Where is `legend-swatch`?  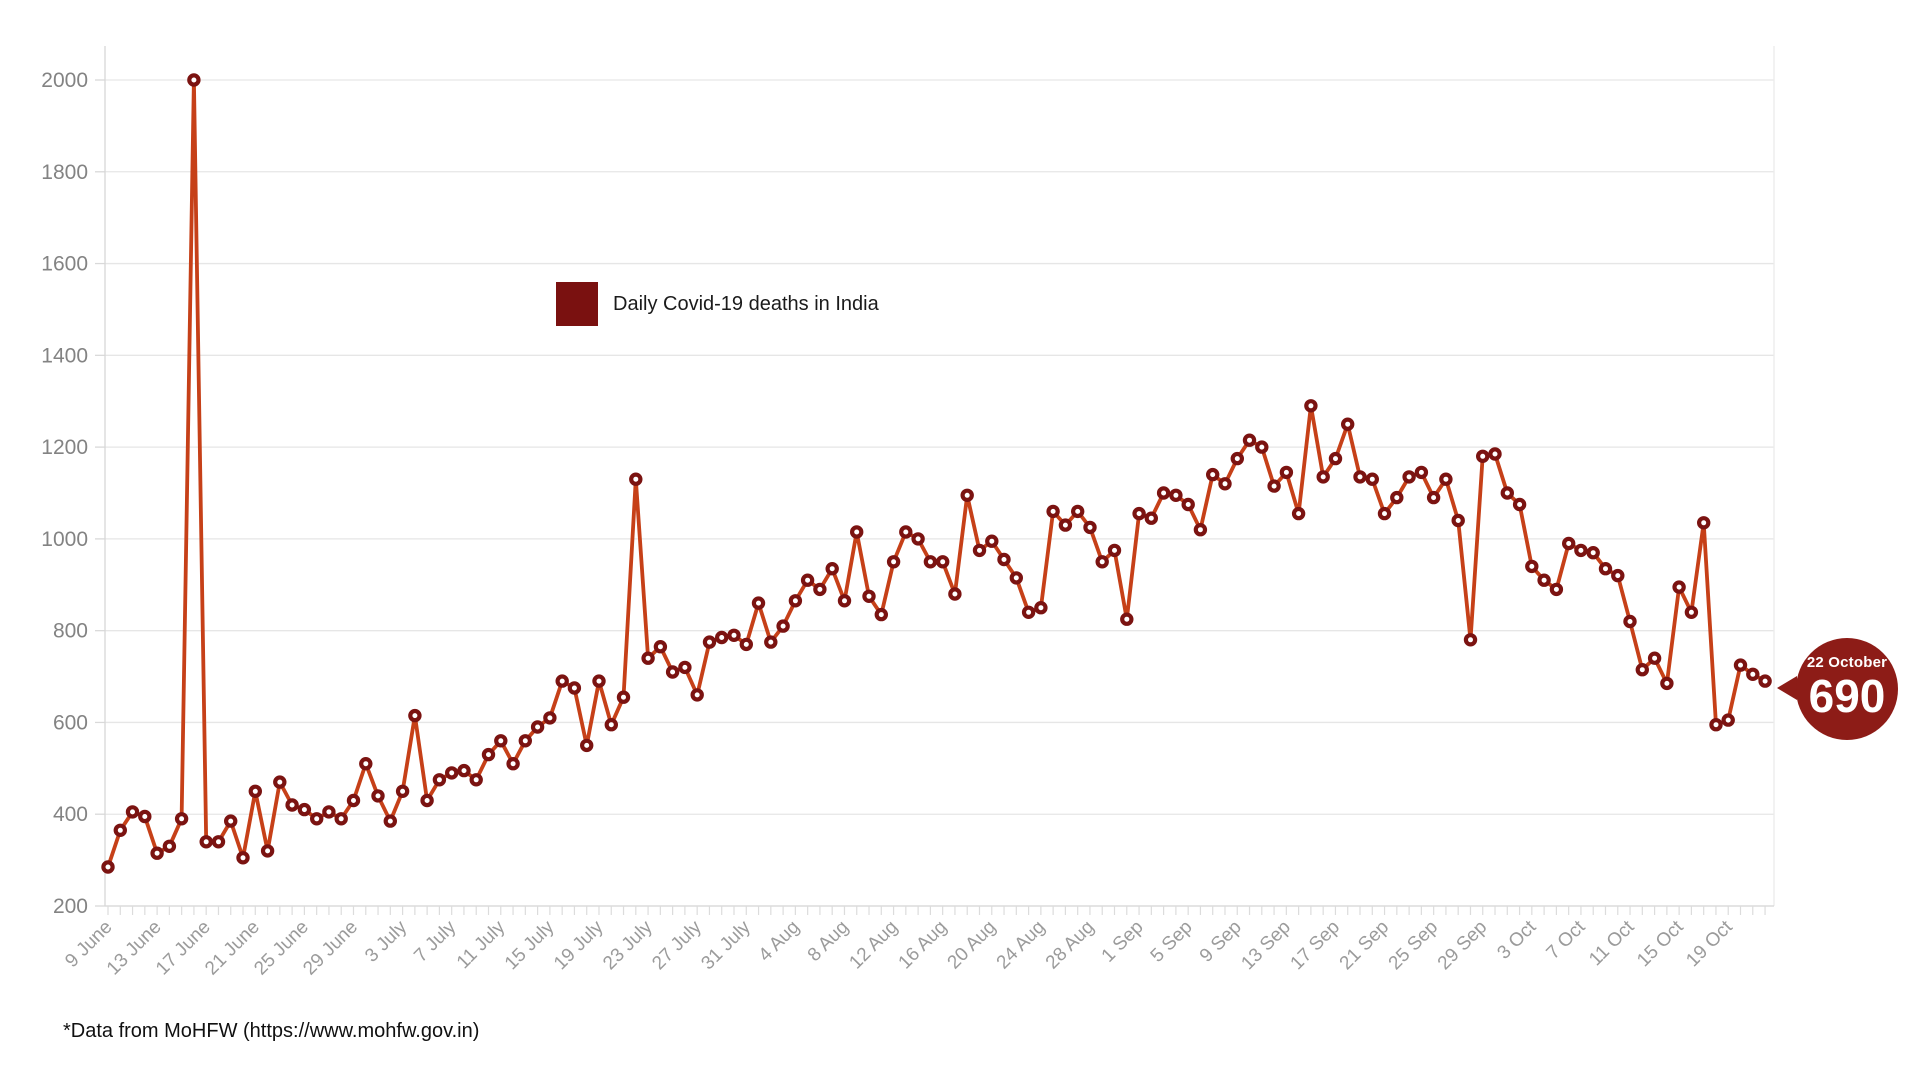 legend-swatch is located at coordinates (577, 304).